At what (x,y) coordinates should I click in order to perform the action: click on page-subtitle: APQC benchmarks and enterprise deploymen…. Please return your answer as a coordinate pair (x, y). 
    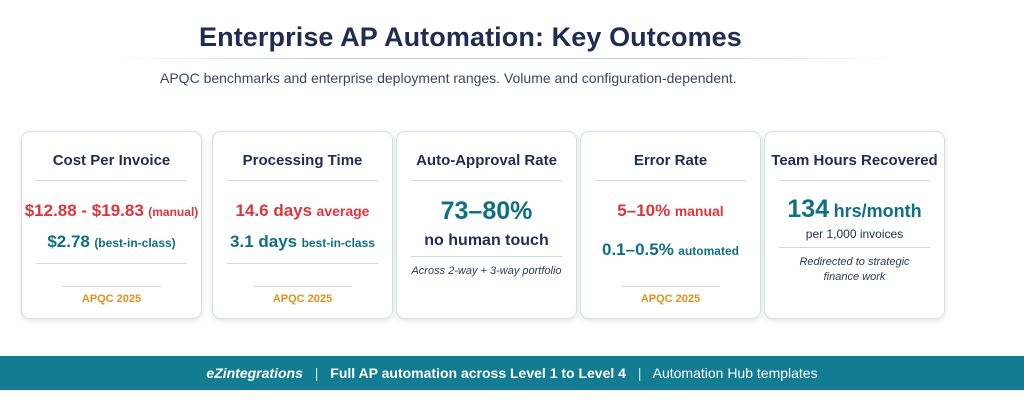
    Looking at the image, I should click on (448, 78).